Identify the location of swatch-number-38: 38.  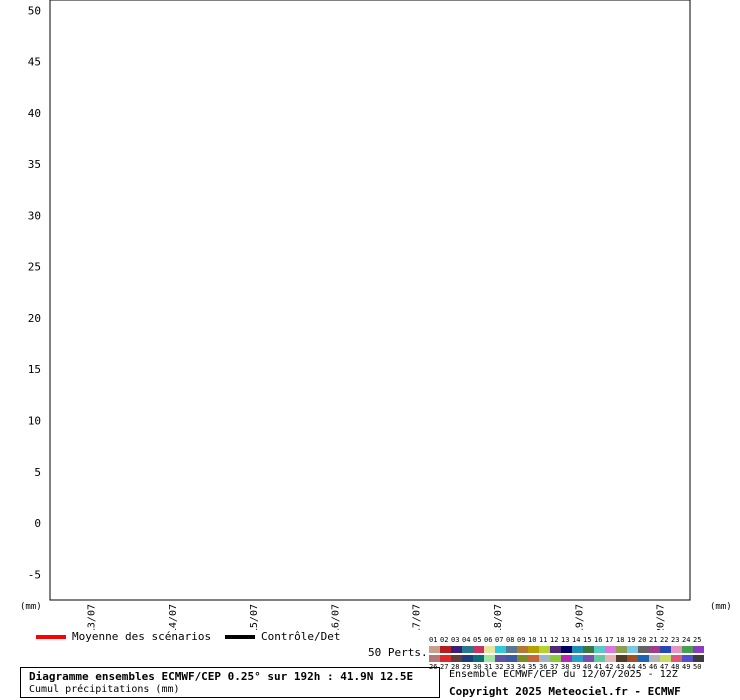
(565, 667).